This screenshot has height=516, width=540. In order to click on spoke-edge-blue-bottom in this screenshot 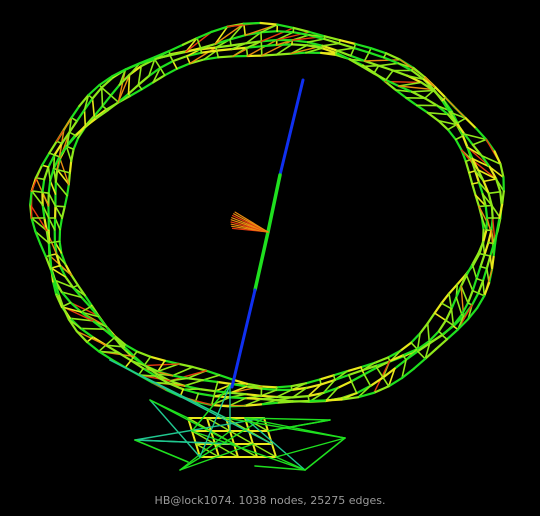, I will do `click(243, 338)`.